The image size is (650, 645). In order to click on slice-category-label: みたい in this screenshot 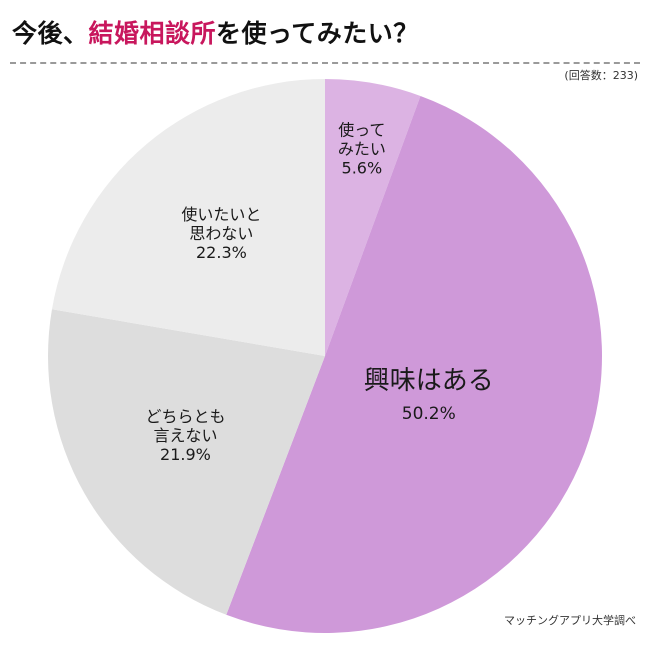, I will do `click(362, 148)`.